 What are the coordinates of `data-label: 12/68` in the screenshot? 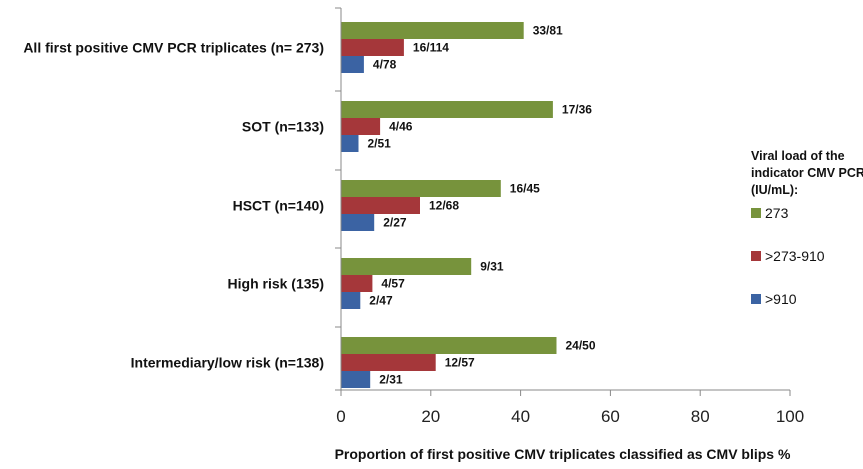 It's located at (444, 206).